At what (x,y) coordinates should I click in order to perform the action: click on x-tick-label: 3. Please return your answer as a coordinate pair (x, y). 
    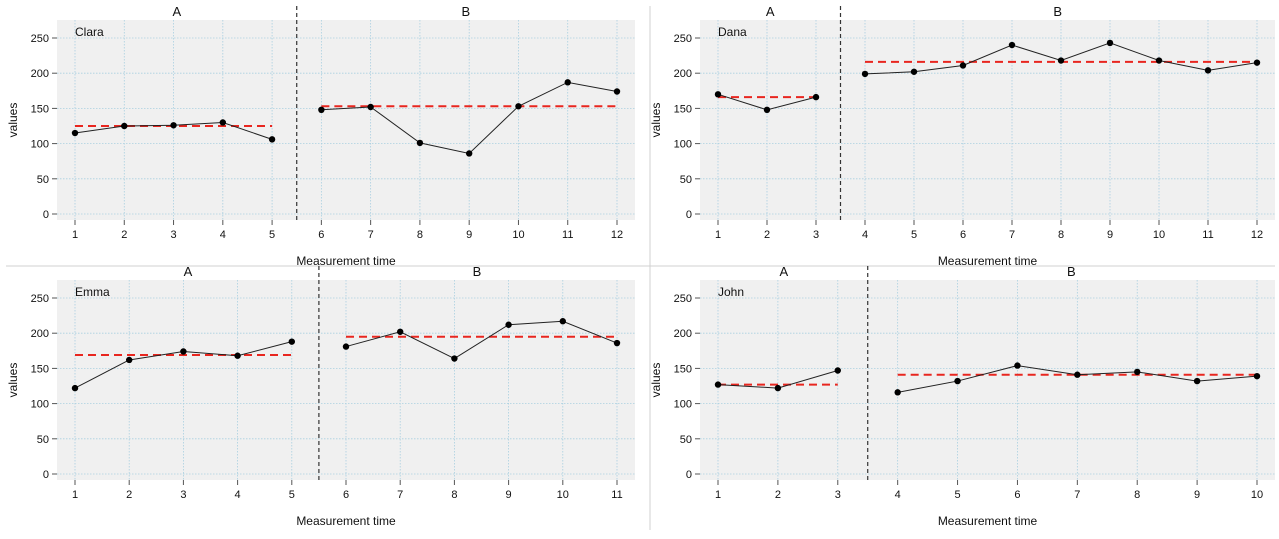
    Looking at the image, I should click on (816, 235).